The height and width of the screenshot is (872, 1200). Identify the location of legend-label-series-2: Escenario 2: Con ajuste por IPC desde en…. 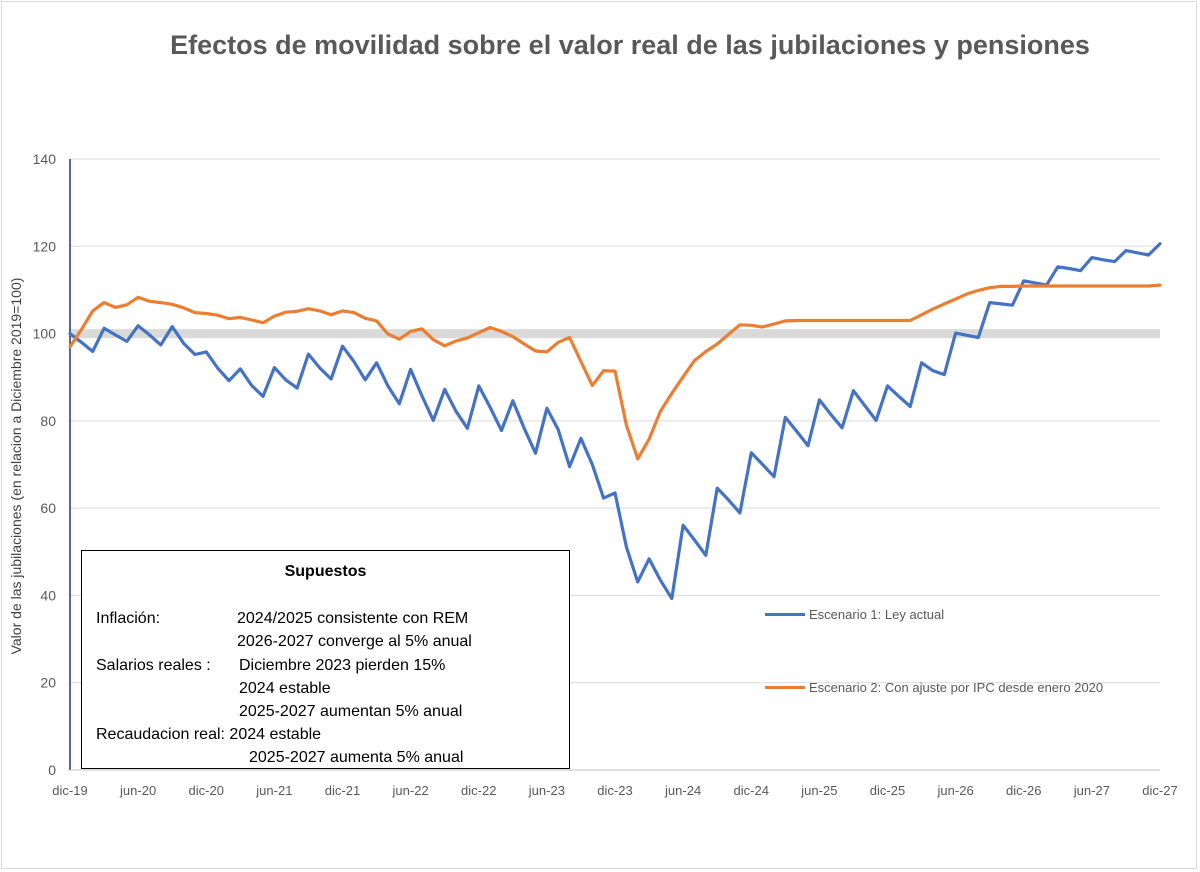
(956, 687).